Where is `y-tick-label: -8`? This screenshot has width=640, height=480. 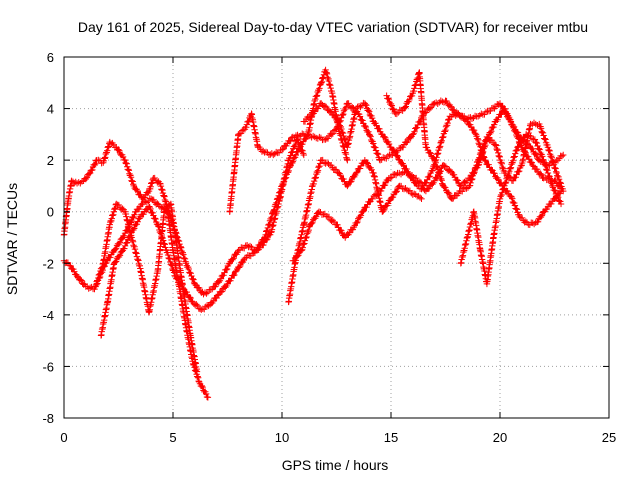
y-tick-label: -8 is located at coordinates (48, 418).